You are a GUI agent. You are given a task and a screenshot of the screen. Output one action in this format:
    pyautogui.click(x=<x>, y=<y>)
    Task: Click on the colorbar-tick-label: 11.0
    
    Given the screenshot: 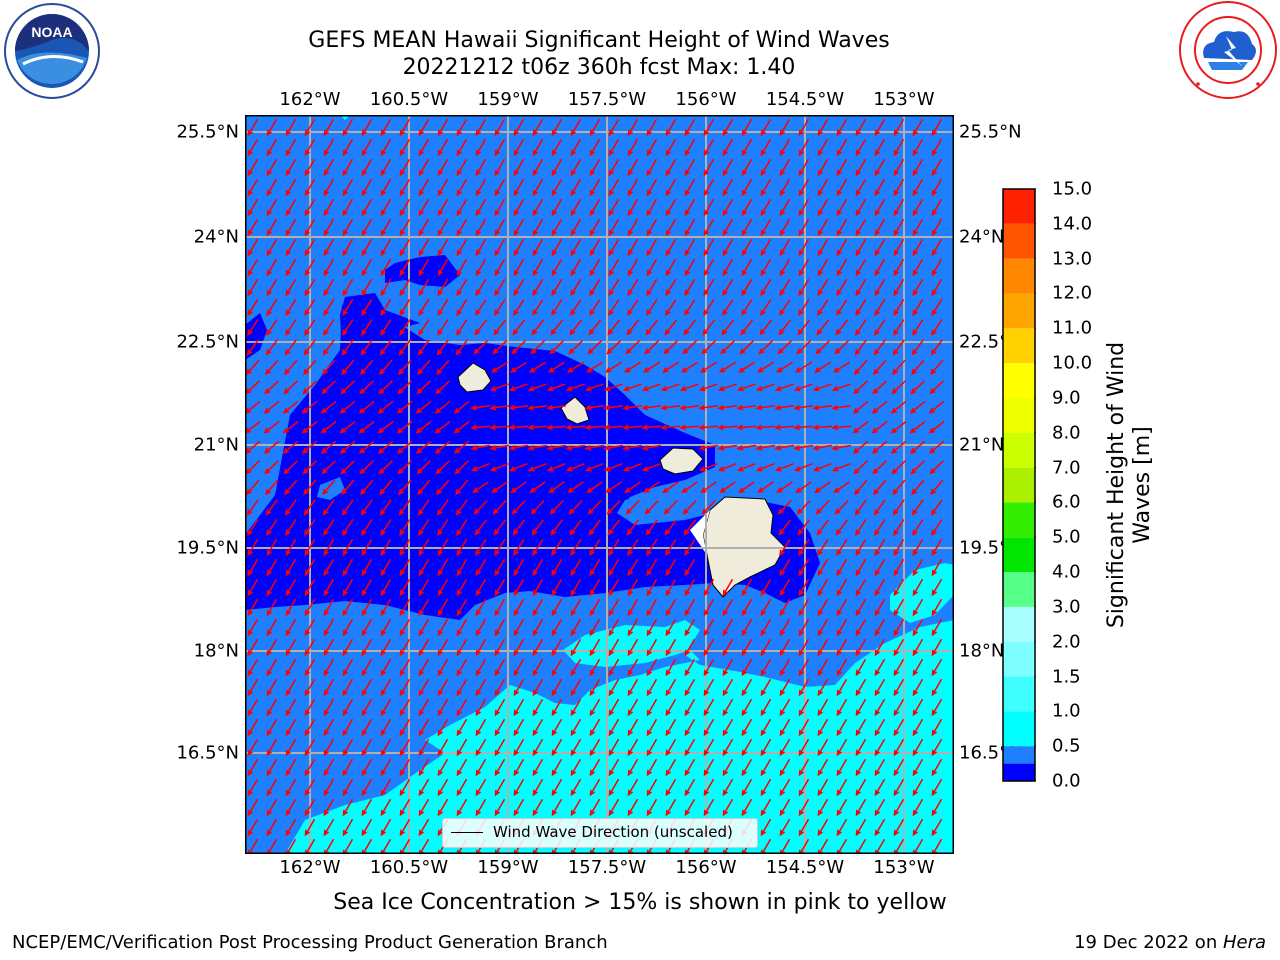 What is the action you would take?
    pyautogui.click(x=1072, y=328)
    